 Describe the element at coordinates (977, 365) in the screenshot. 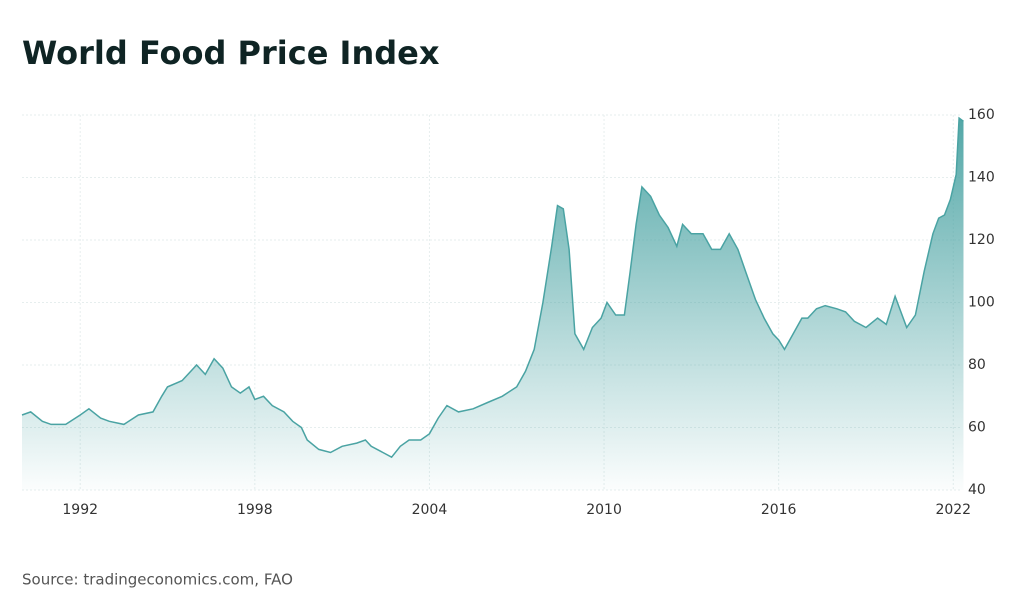

I see `y-tick-label: 80` at that location.